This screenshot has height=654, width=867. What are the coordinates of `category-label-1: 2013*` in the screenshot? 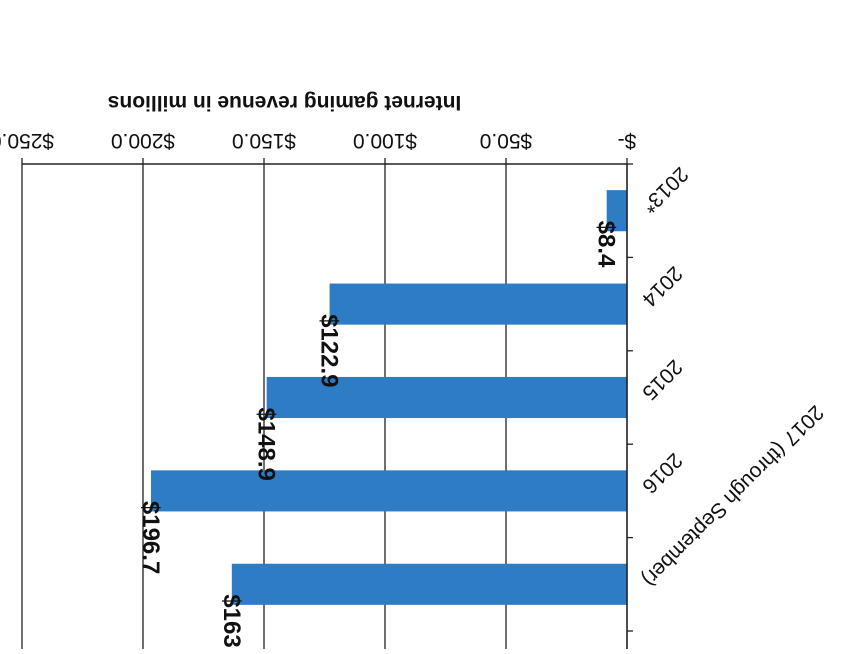 It's located at (664, 189).